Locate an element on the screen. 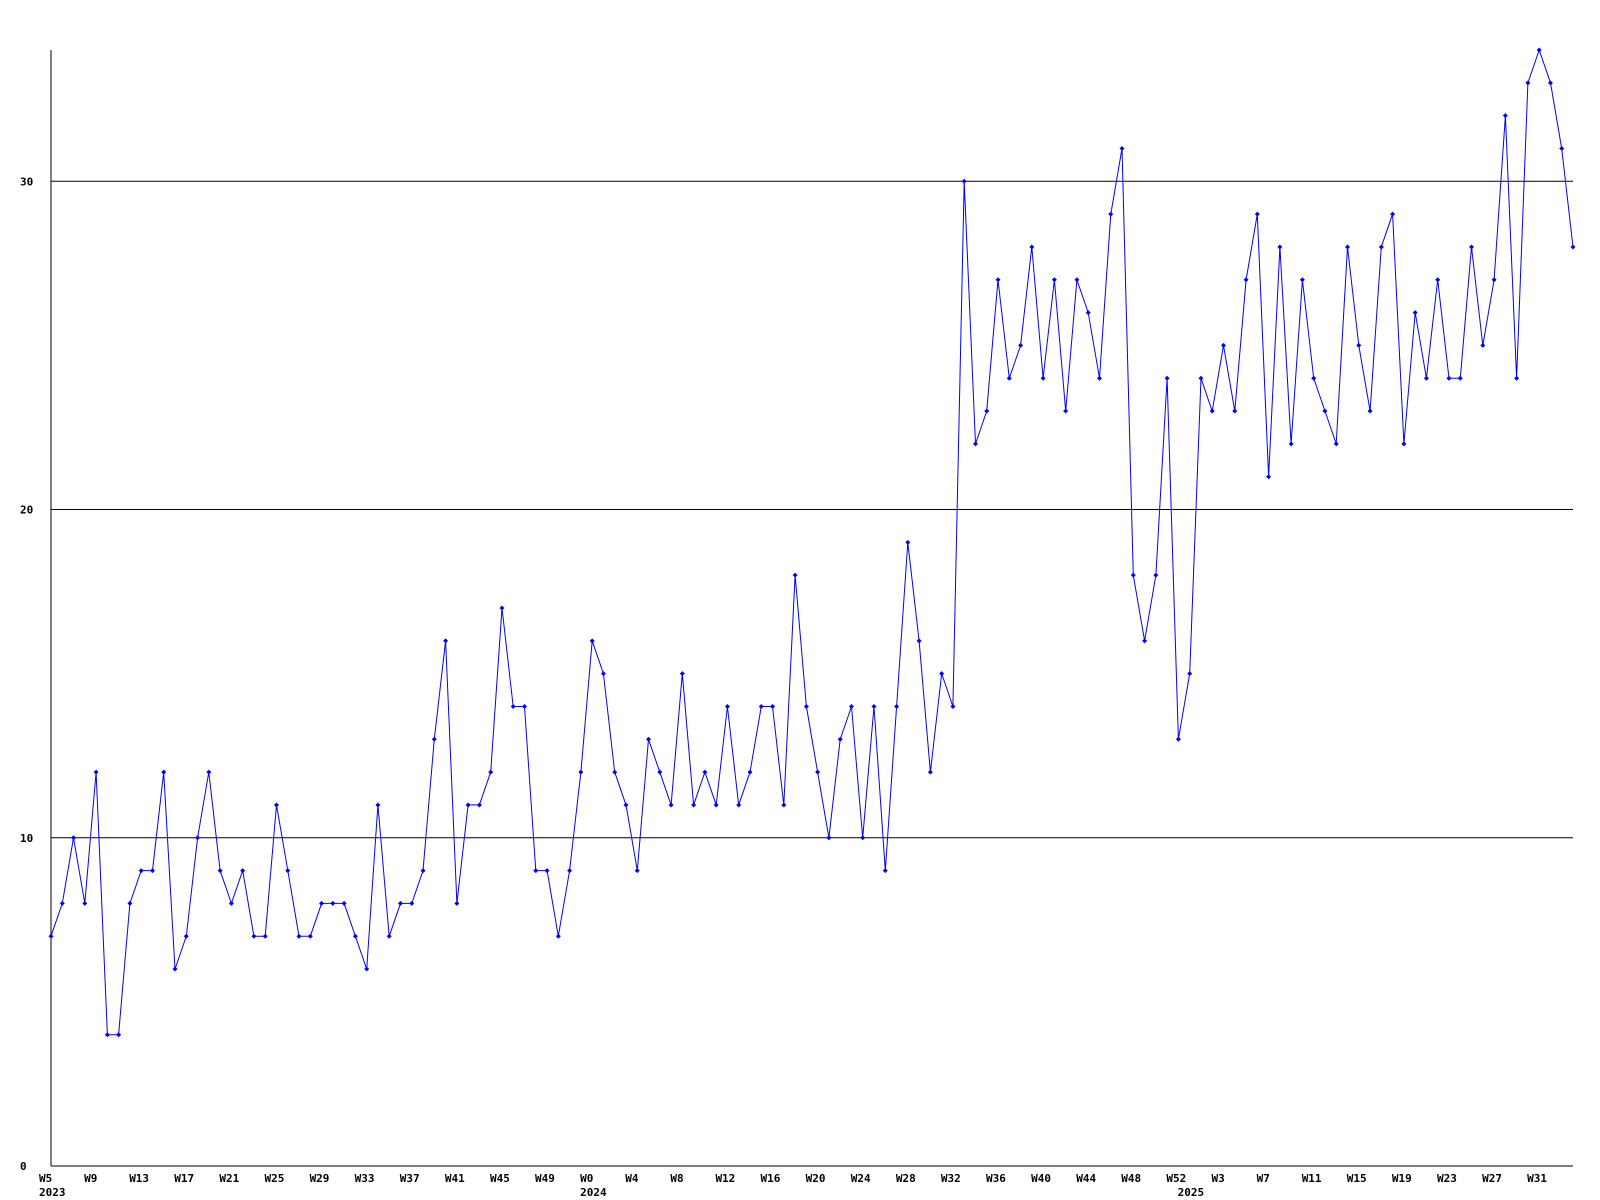  x-tick-label: W20 is located at coordinates (816, 1178).